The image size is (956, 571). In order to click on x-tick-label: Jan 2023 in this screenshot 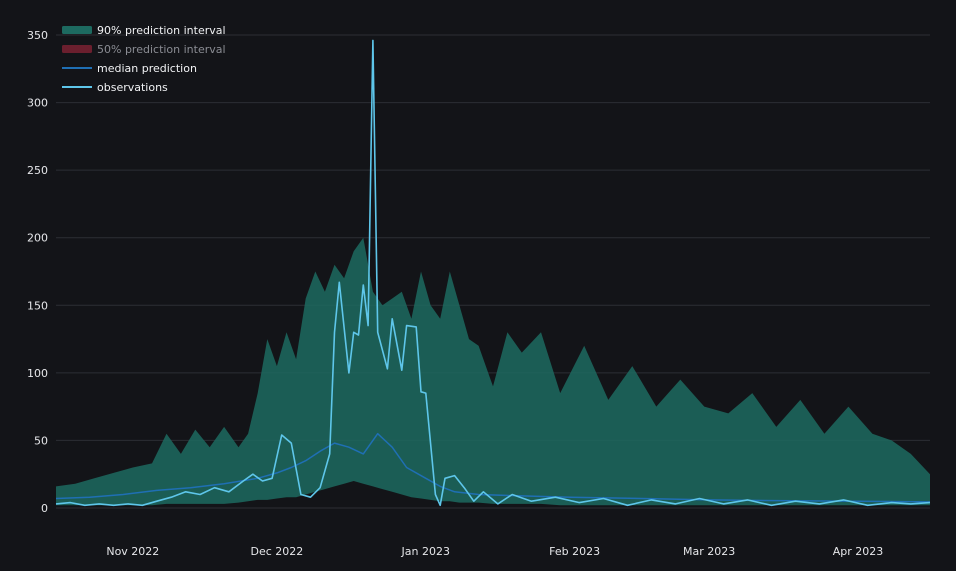, I will do `click(425, 551)`.